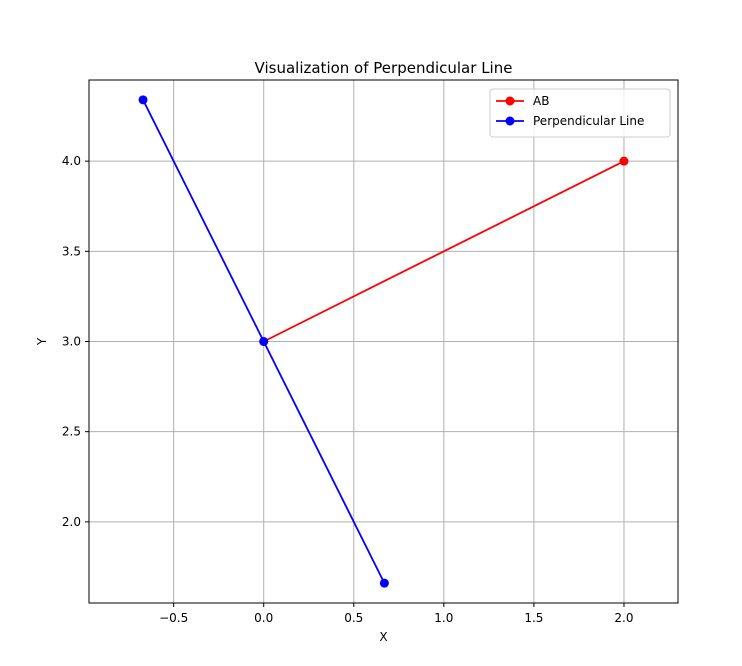 This screenshot has height=666, width=742. What do you see at coordinates (263, 618) in the screenshot?
I see `x-tick-label: 0.0` at bounding box center [263, 618].